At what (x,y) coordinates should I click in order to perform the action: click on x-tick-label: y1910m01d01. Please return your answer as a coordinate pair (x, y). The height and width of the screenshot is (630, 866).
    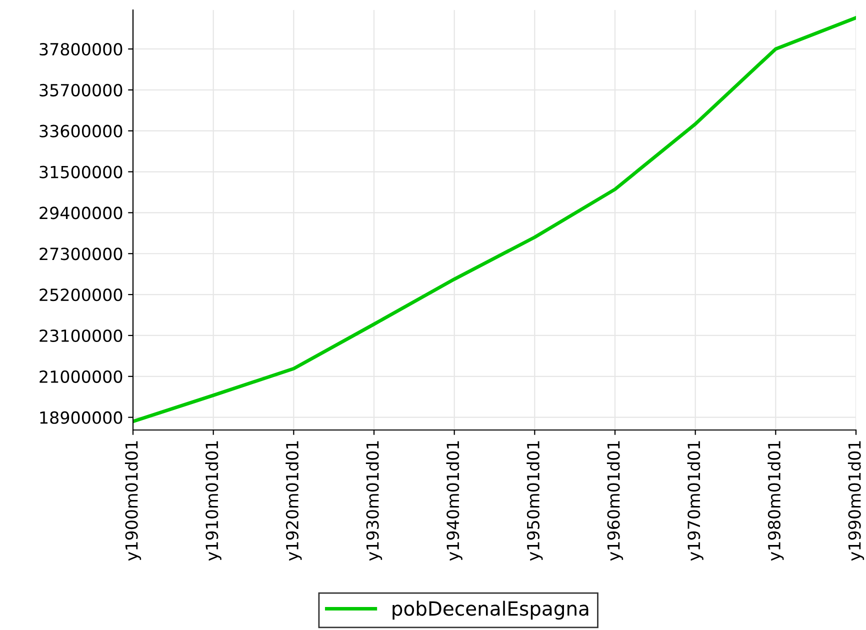
    Looking at the image, I should click on (213, 501).